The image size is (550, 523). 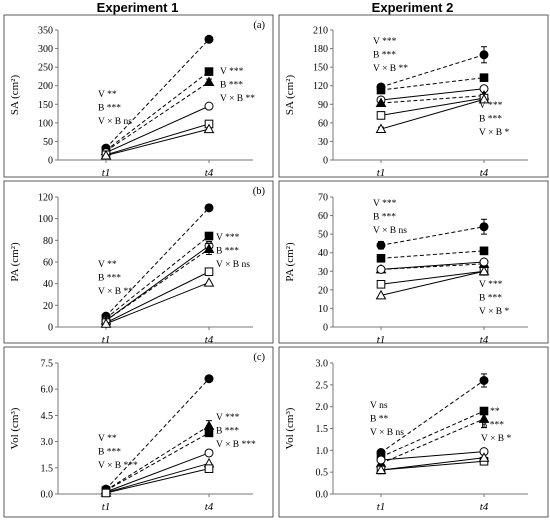 I want to click on significance-annotation: V × B ***, so click(x=118, y=466).